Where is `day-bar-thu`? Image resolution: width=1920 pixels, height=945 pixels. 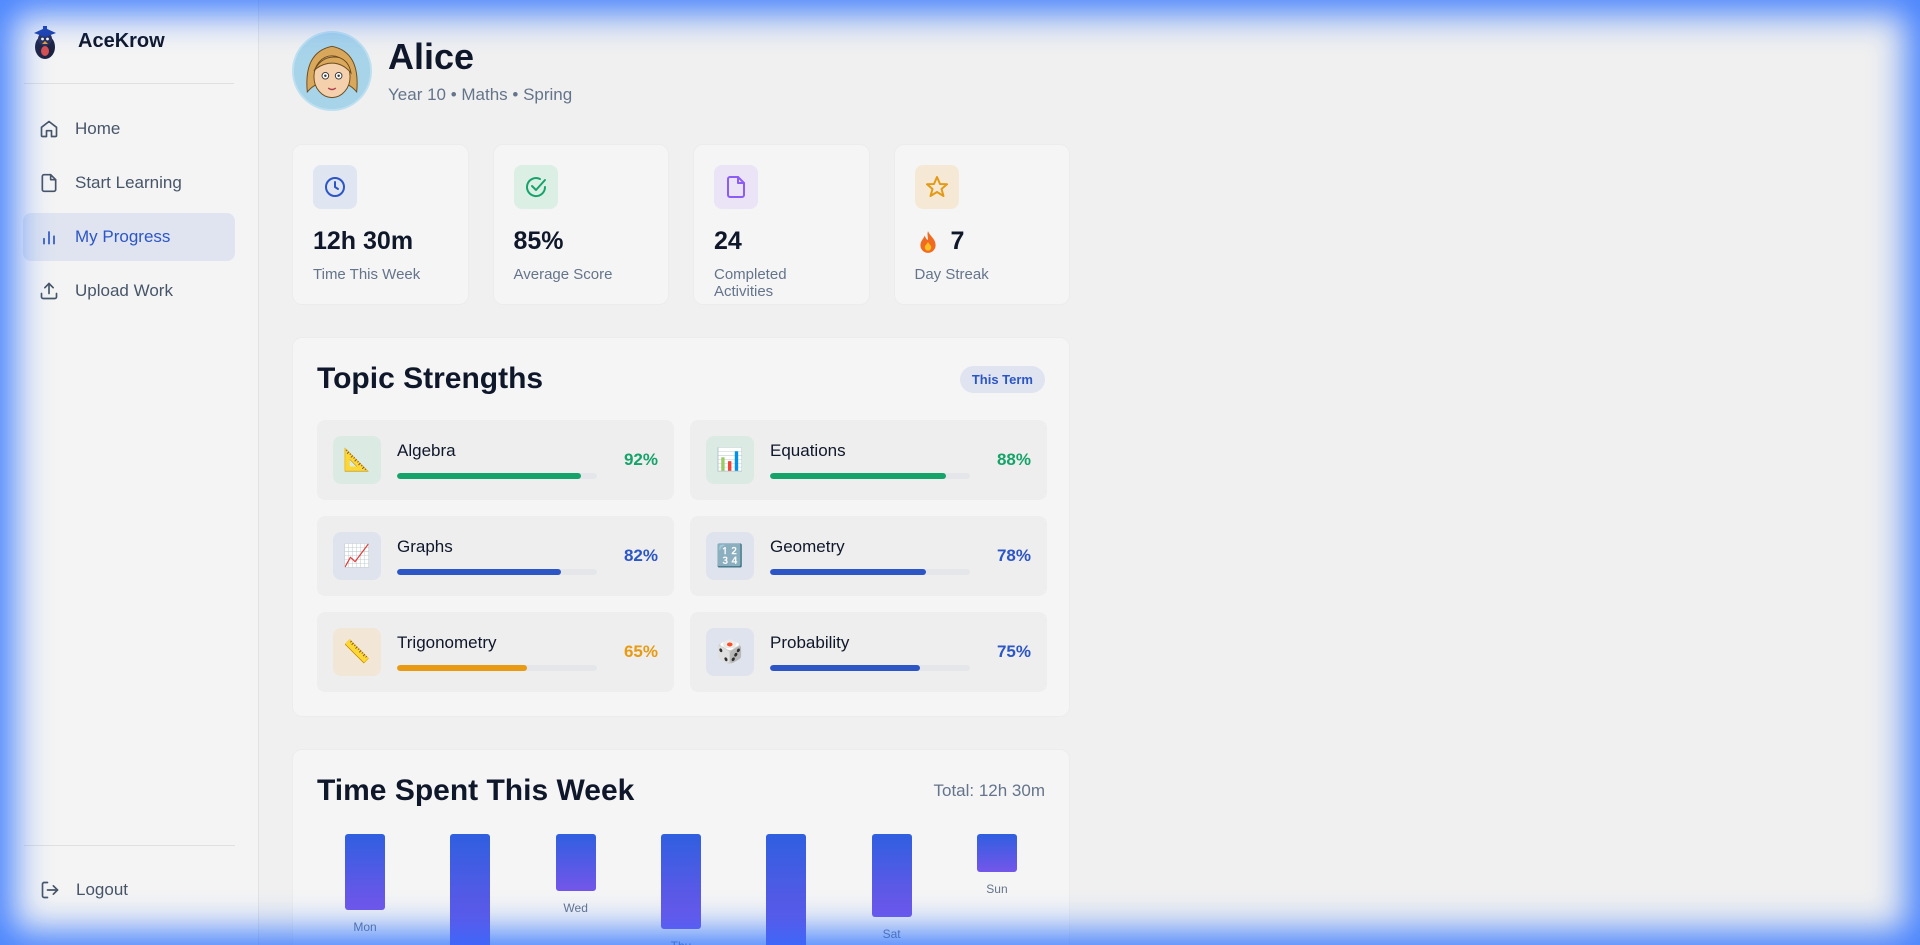
day-bar-thu is located at coordinates (680, 881).